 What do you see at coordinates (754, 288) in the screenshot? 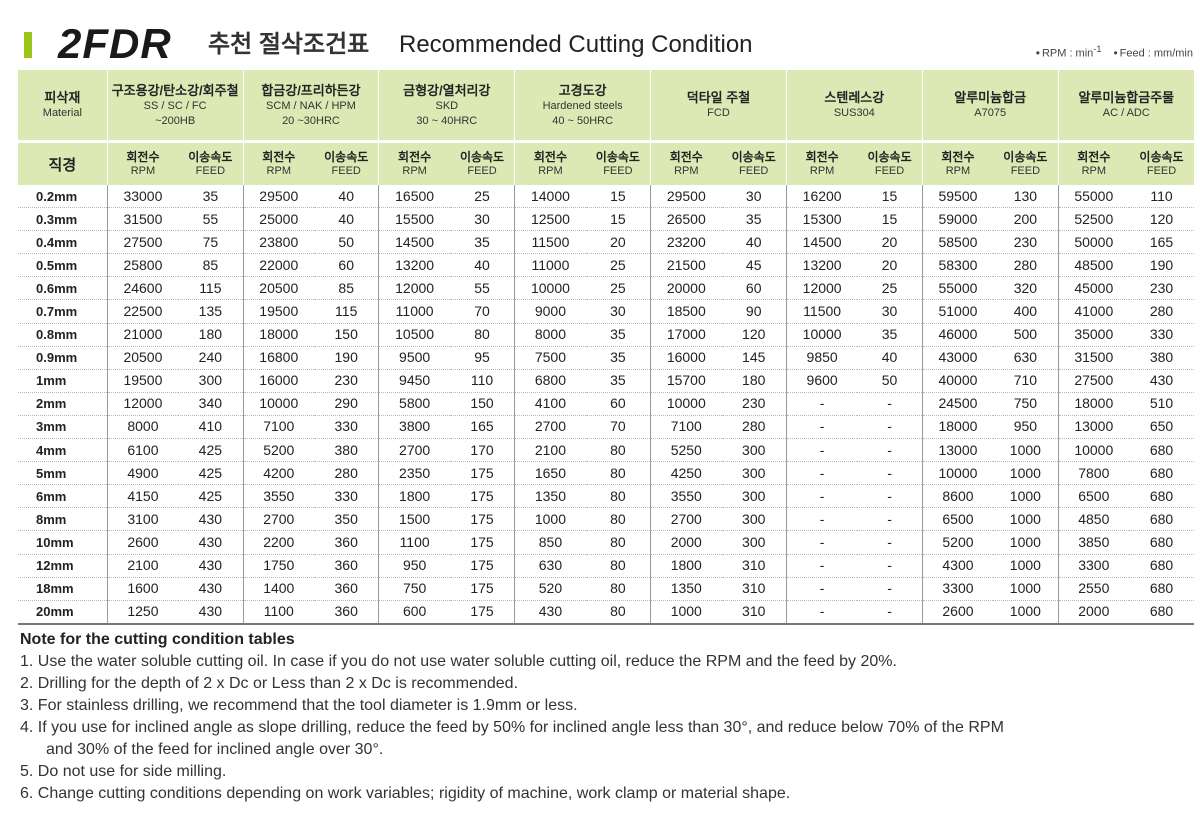
I see `feed-cell: 60` at bounding box center [754, 288].